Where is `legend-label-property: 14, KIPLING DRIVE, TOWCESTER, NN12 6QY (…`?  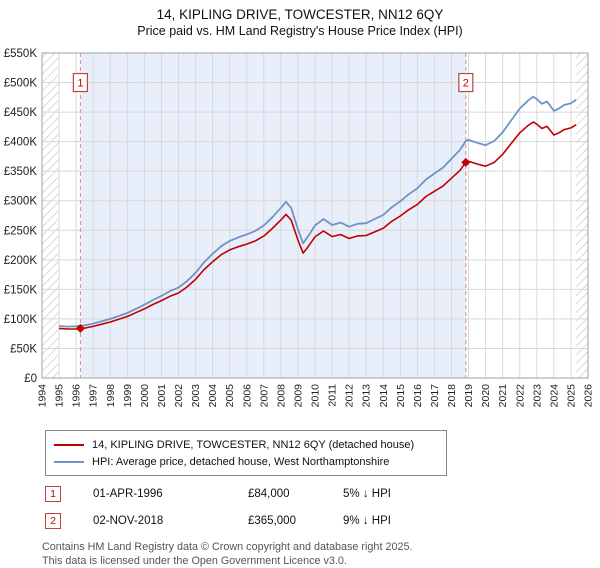
legend-label-property: 14, KIPLING DRIVE, TOWCESTER, NN12 6QY (… is located at coordinates (253, 444).